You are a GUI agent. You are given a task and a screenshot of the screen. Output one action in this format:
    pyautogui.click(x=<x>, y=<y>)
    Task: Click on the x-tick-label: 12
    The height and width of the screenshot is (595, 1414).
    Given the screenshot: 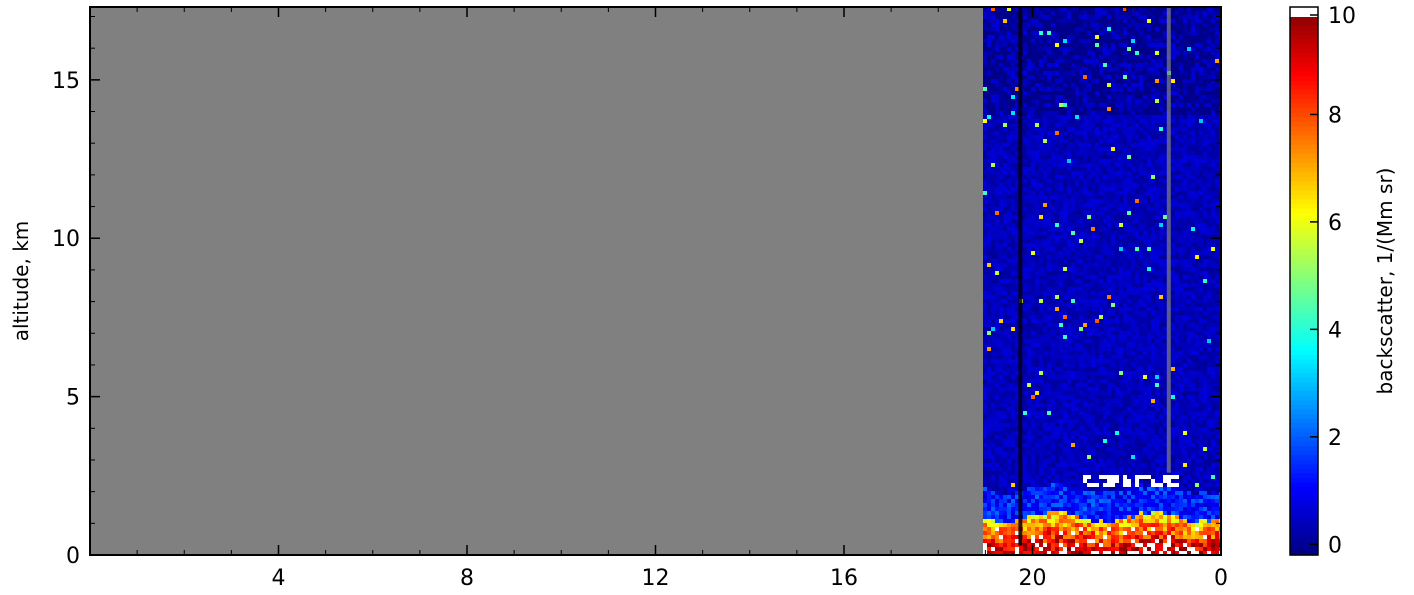 What is the action you would take?
    pyautogui.click(x=656, y=578)
    